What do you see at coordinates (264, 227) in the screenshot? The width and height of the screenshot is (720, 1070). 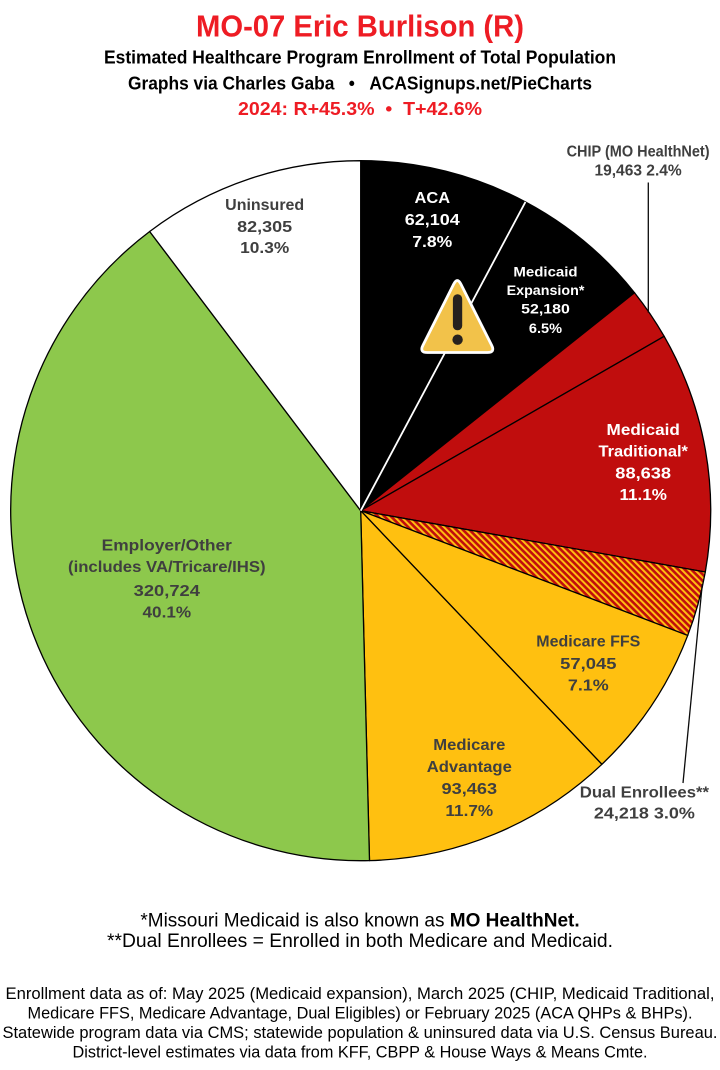 I see `svg-text: 82,305` at bounding box center [264, 227].